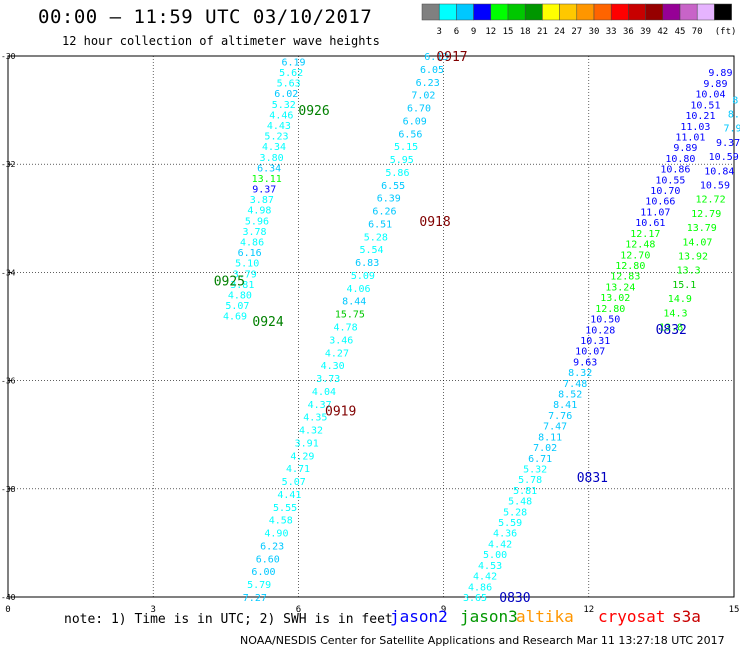 This screenshot has height=650, width=740. Describe the element at coordinates (719, 171) in the screenshot. I see `wave-height-label: 10.84` at that location.